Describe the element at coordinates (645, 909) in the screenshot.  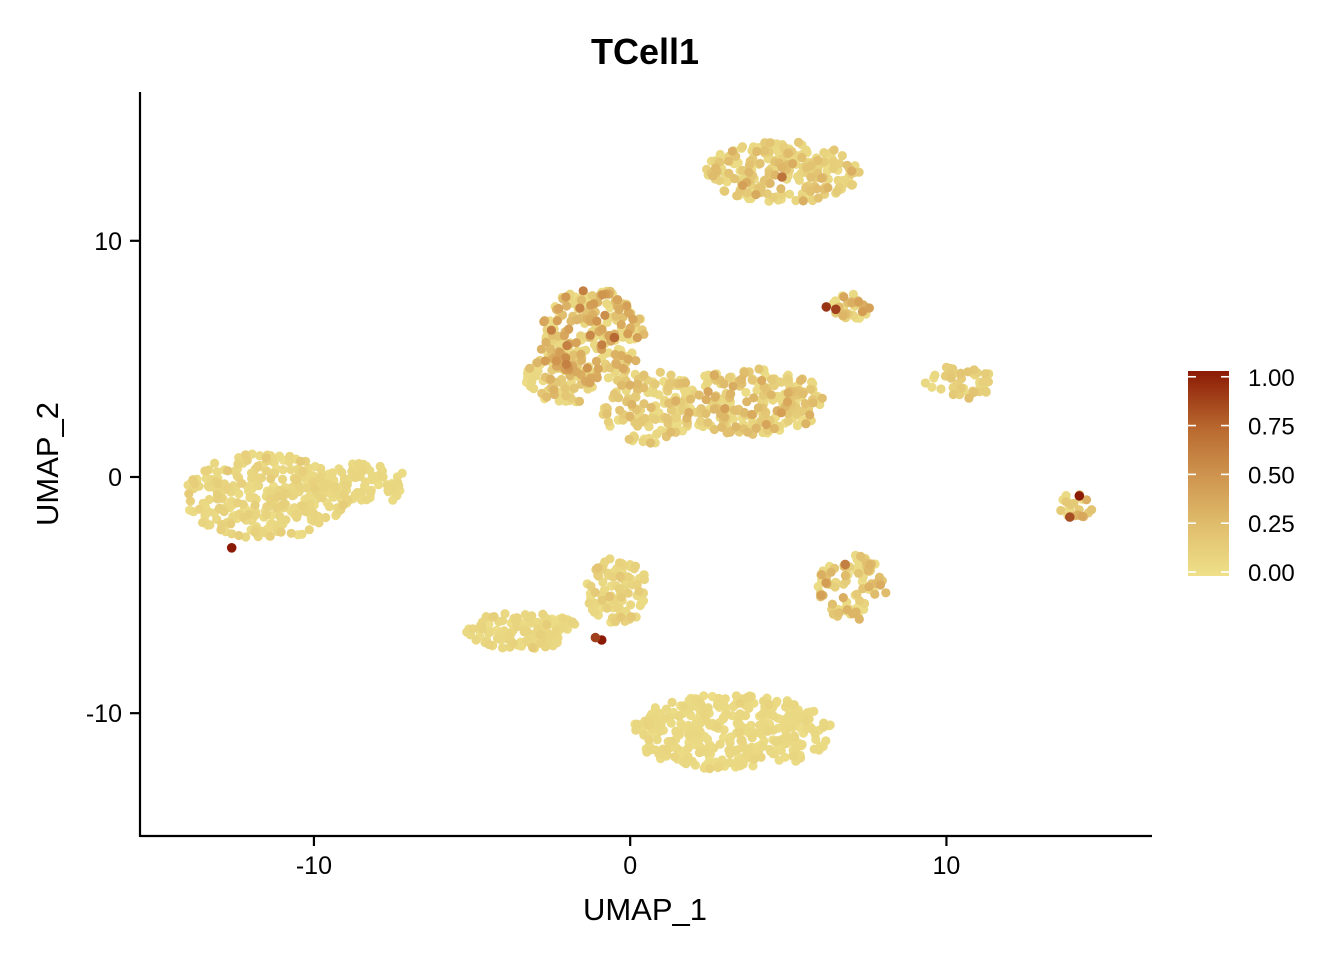
I see `x-axis-label: UMAP_1` at that location.